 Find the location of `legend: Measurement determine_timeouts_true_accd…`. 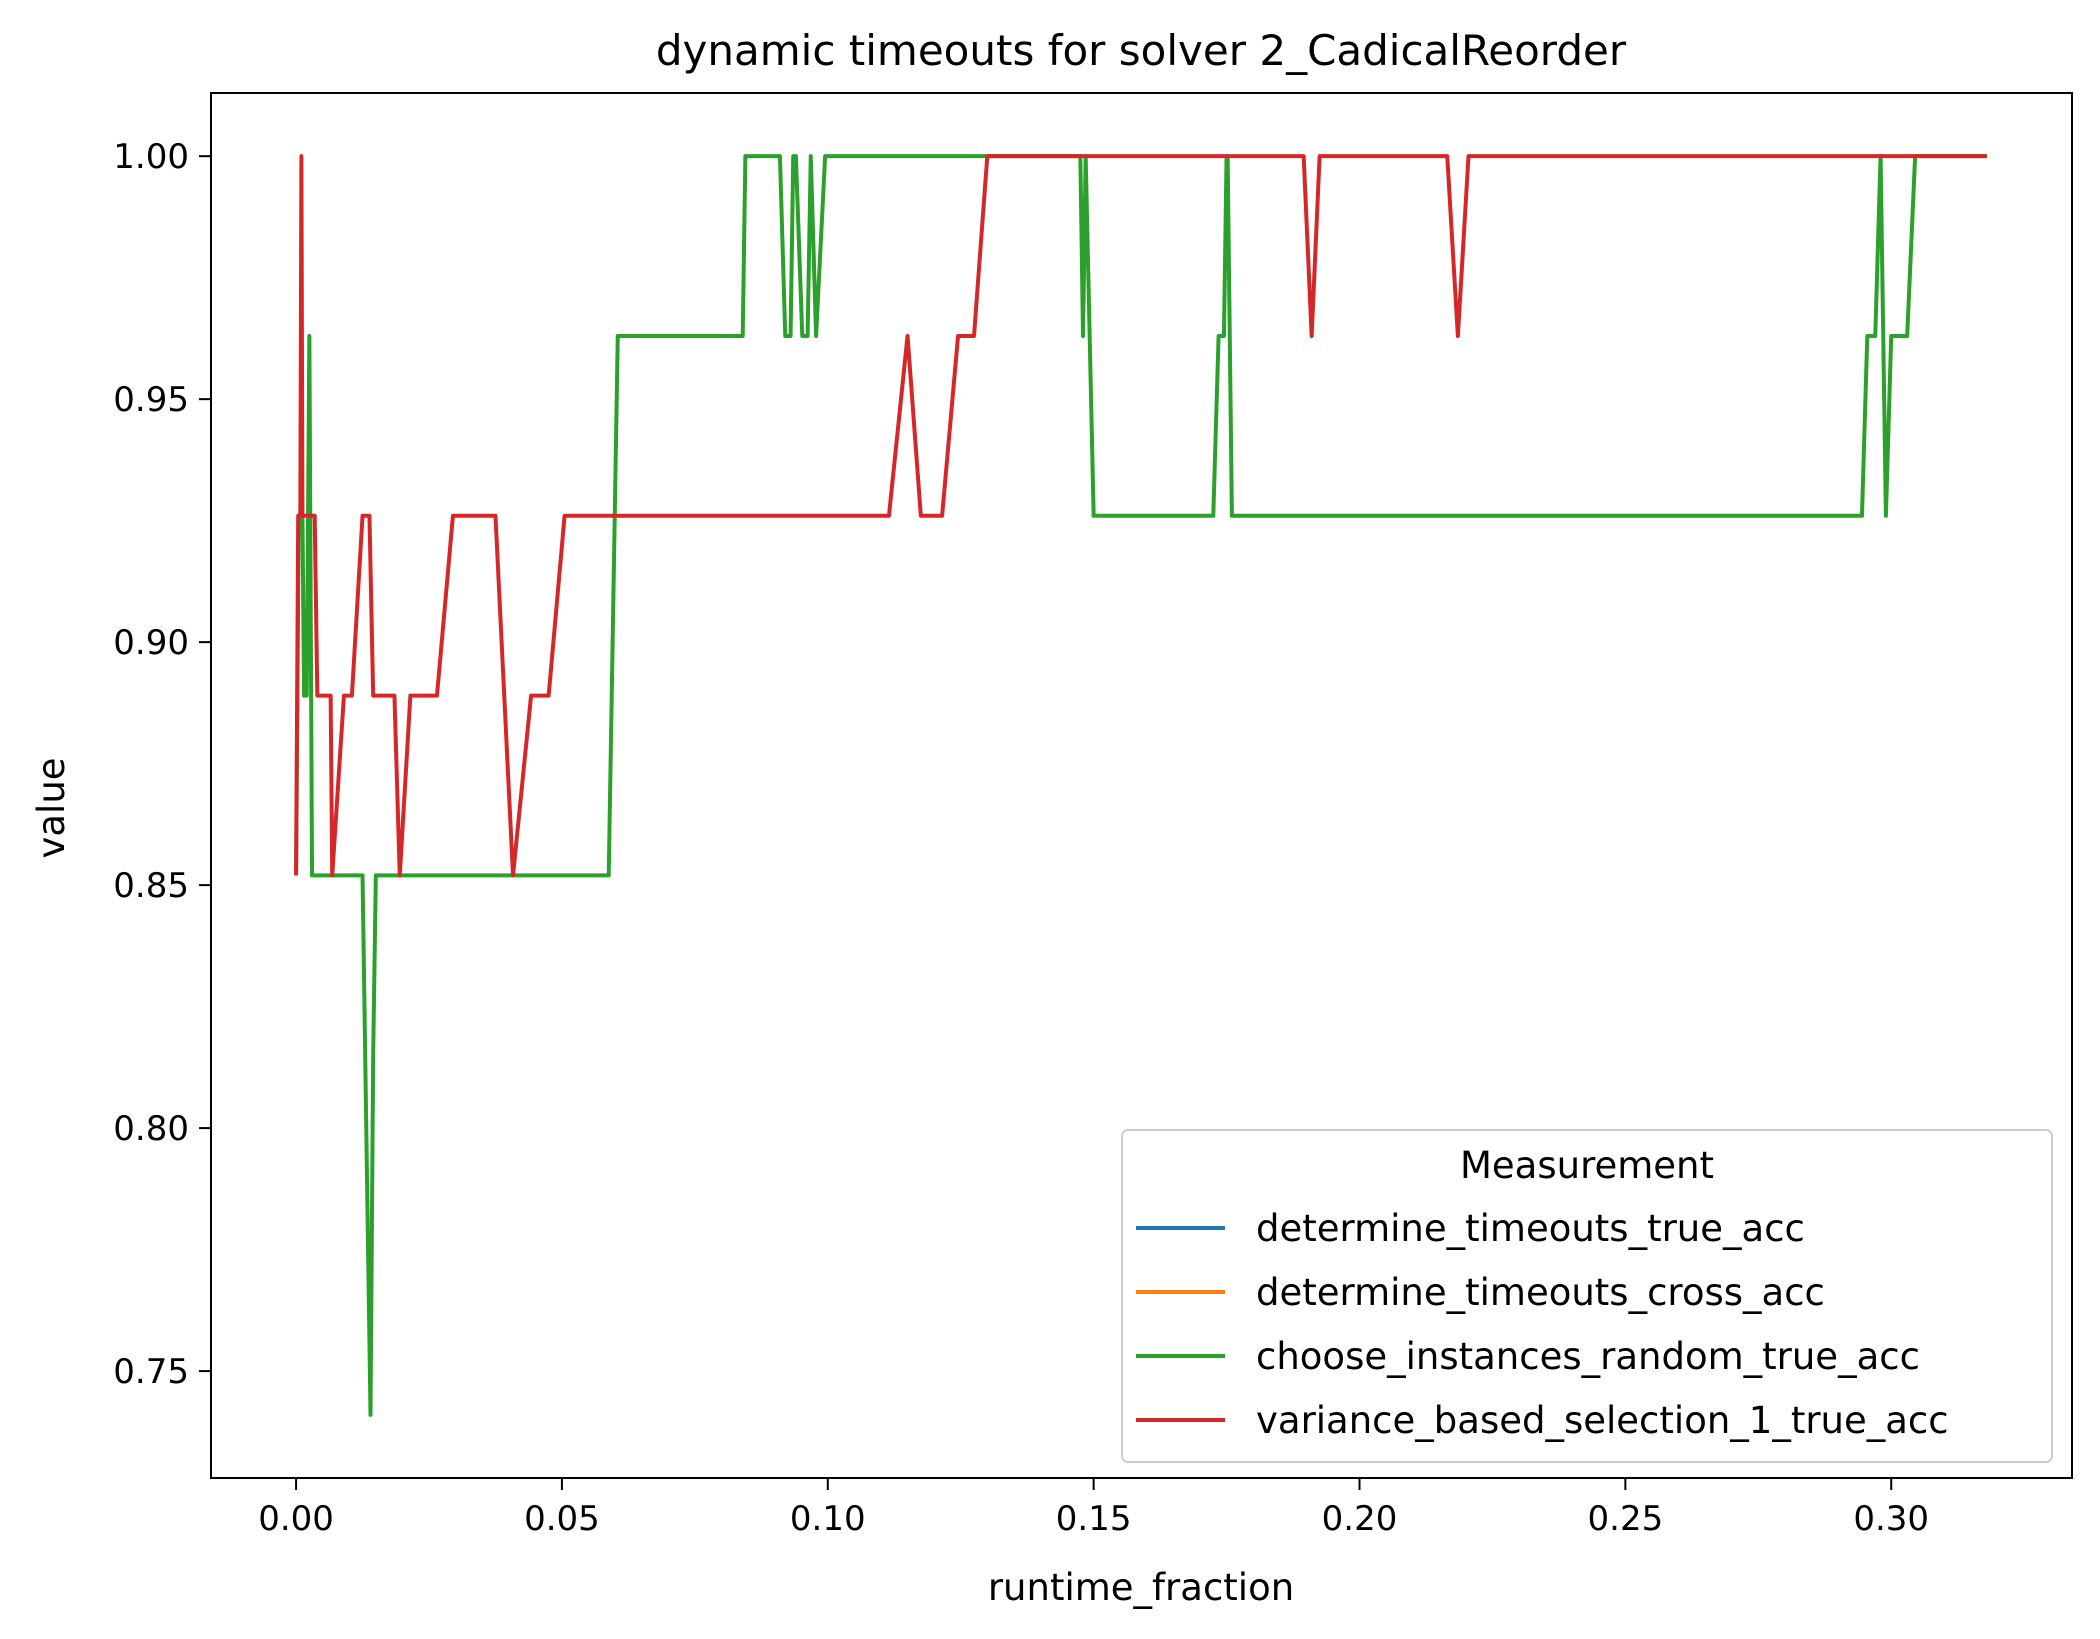

legend: Measurement determine_timeouts_true_accd… is located at coordinates (1587, 1296).